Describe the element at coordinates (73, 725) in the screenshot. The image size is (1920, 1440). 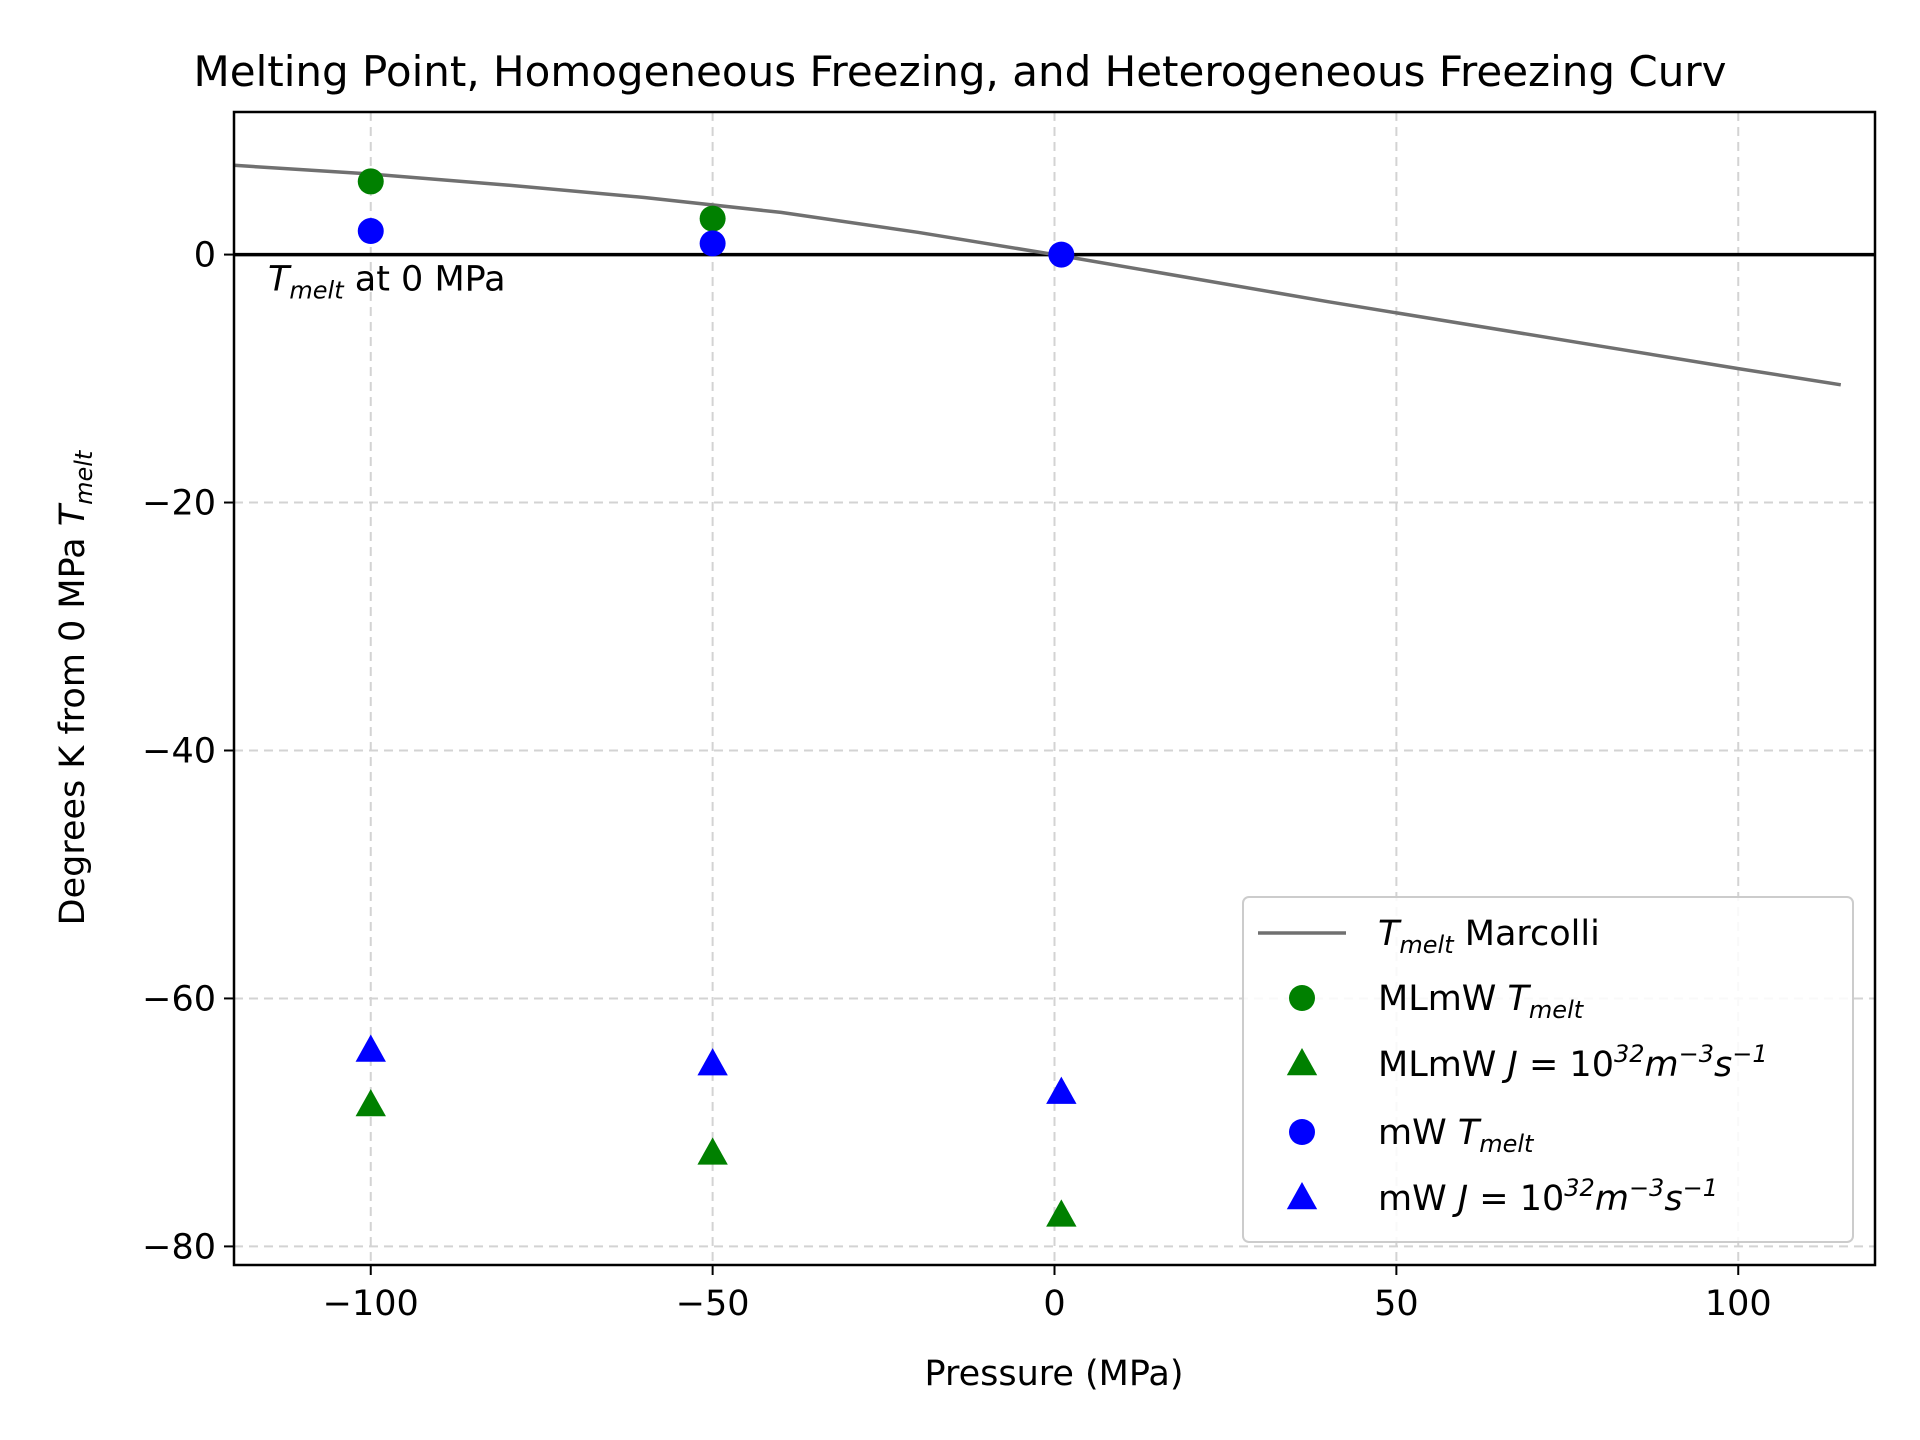
I see `y-axis-label-main: Degrees K from 0 MPa` at that location.